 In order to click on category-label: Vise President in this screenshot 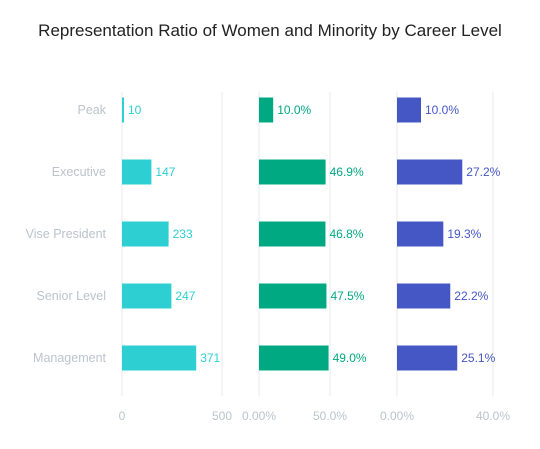, I will do `click(66, 234)`.